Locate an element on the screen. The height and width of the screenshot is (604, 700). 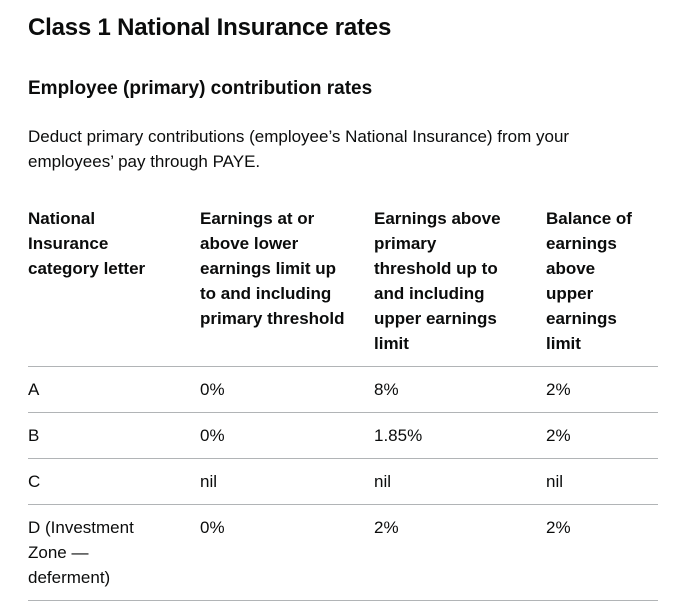
category-cell: B is located at coordinates (114, 435).